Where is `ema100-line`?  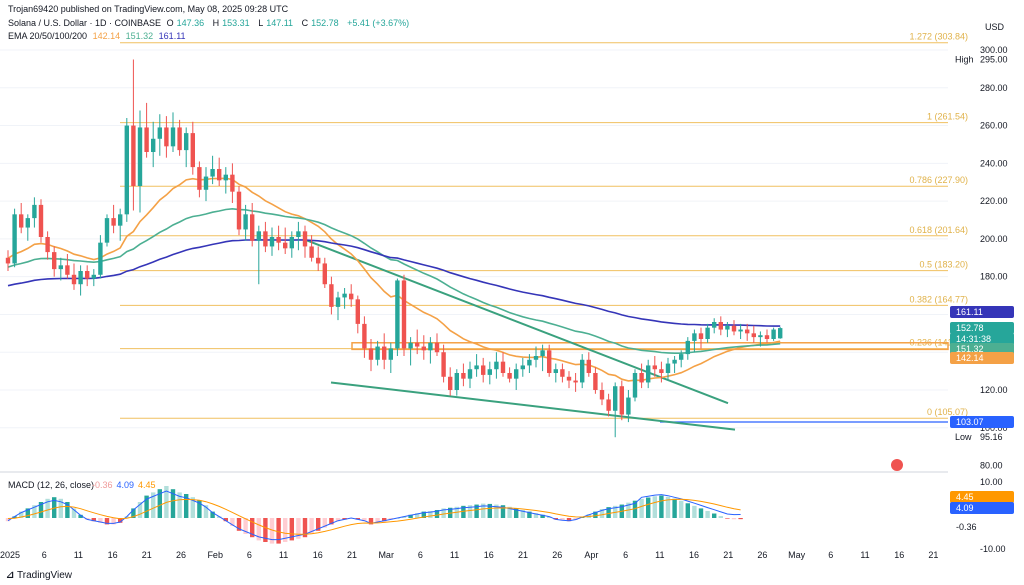 ema100-line is located at coordinates (394, 282).